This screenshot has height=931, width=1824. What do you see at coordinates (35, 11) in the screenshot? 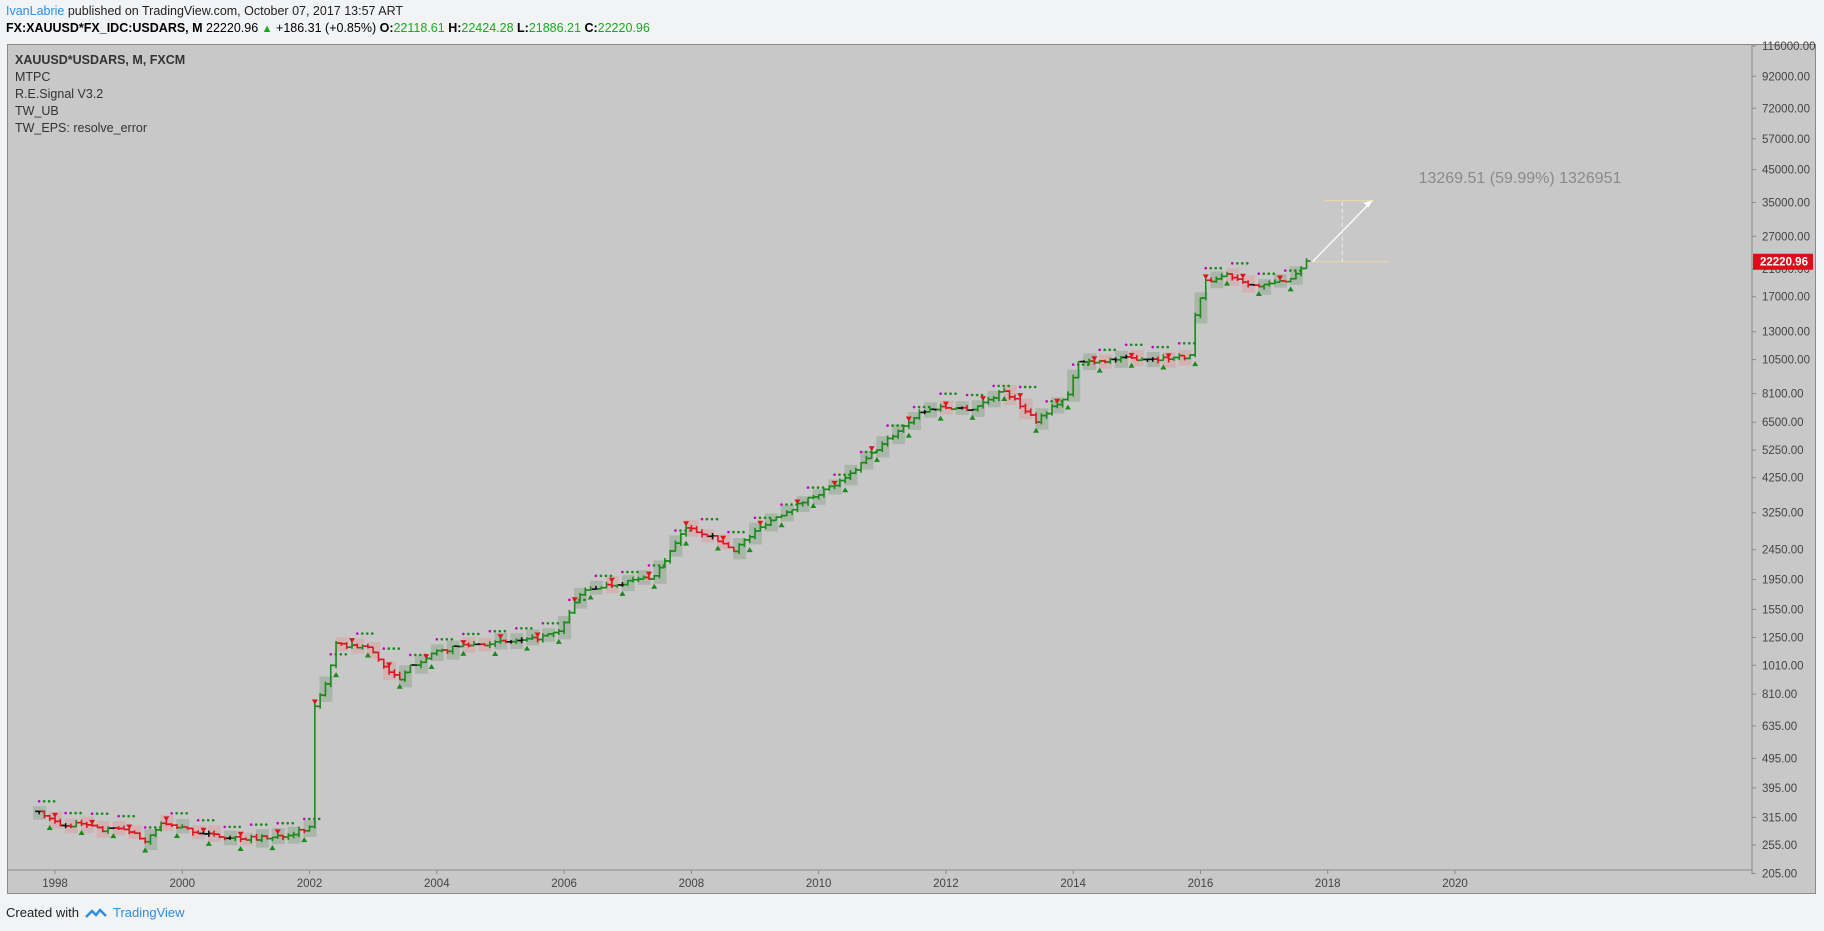
I see `author-link: IvanLabrie` at bounding box center [35, 11].